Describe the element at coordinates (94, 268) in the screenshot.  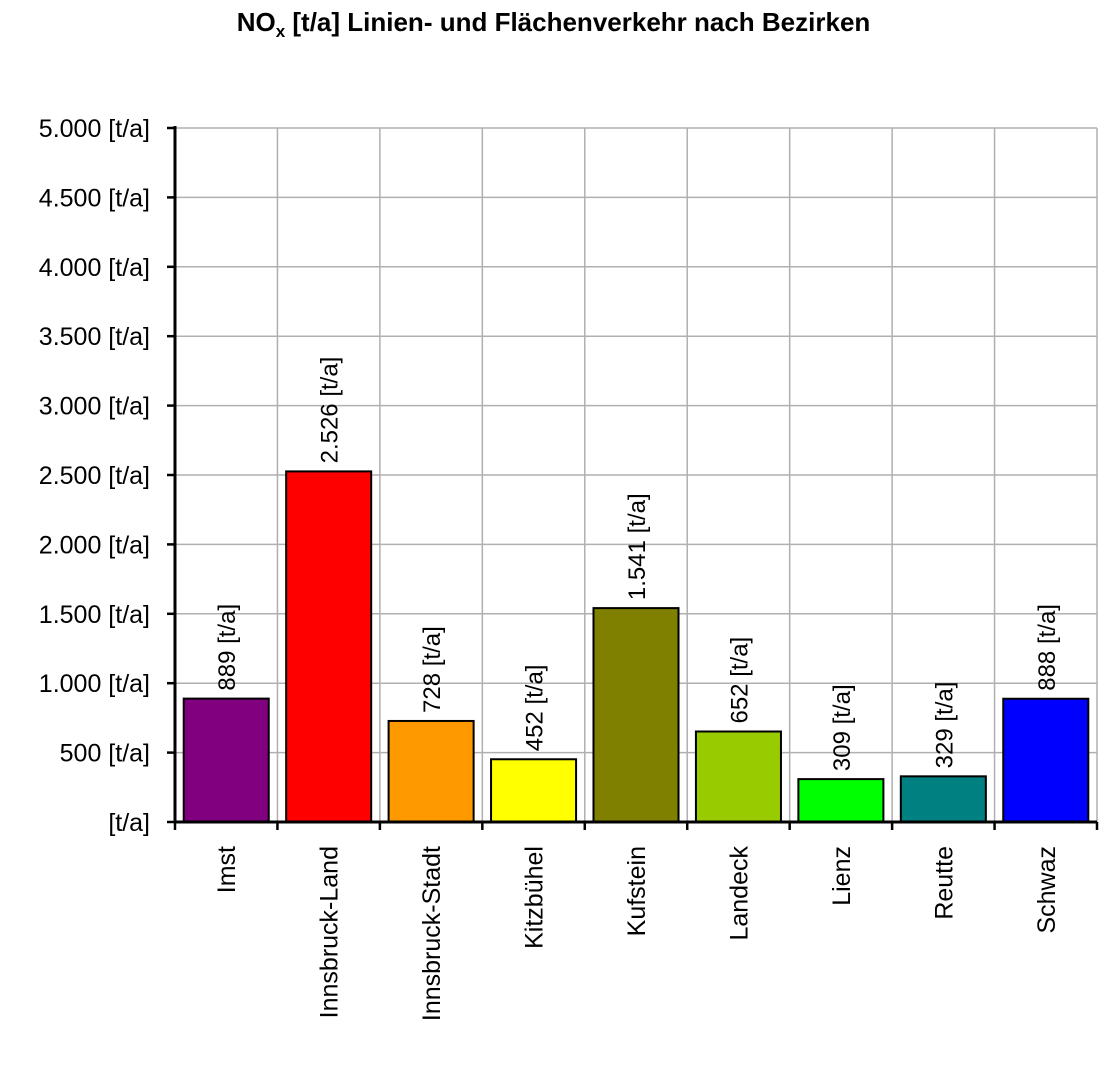
I see `y-tick-label-8: 4.000 [t/a]` at that location.